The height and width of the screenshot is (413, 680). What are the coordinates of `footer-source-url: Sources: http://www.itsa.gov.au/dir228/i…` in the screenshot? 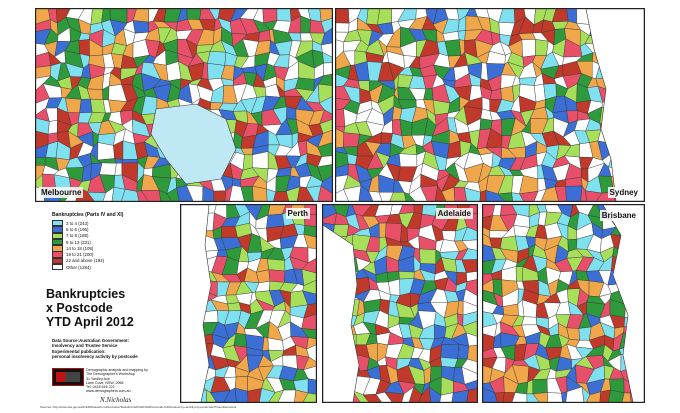 It's located at (138, 407).